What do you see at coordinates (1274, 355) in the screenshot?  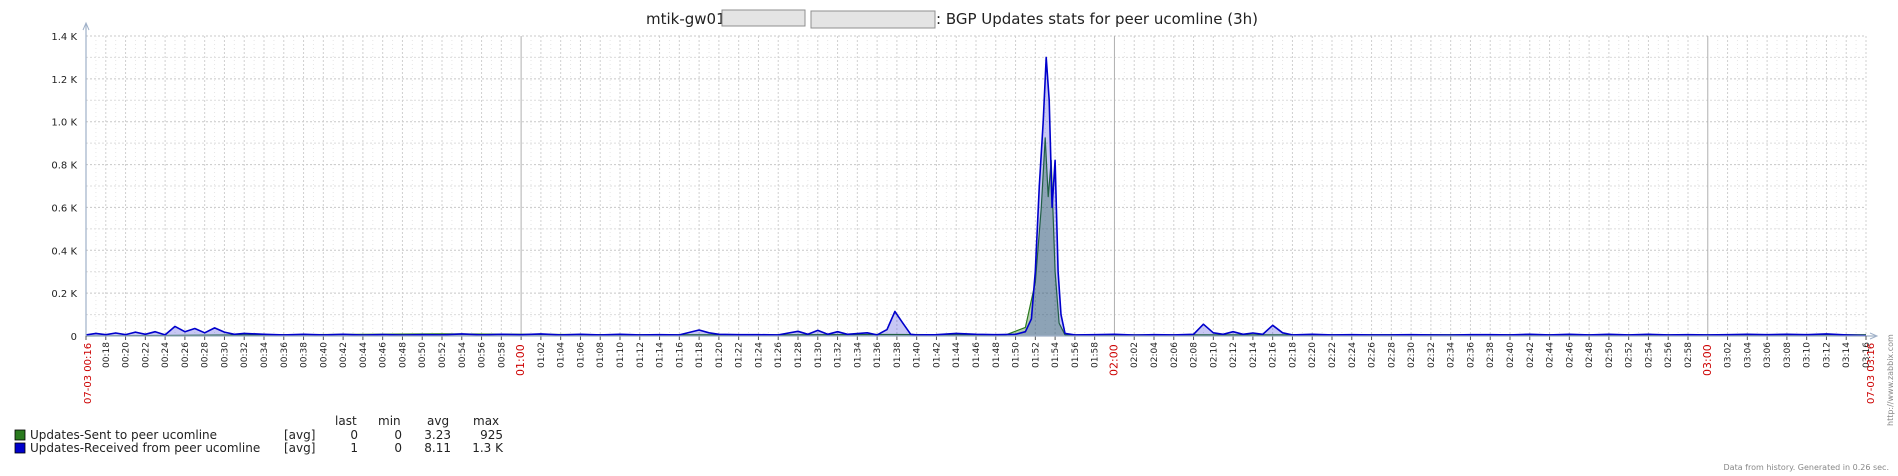 I see `x-tick-label: 02:16` at bounding box center [1274, 355].